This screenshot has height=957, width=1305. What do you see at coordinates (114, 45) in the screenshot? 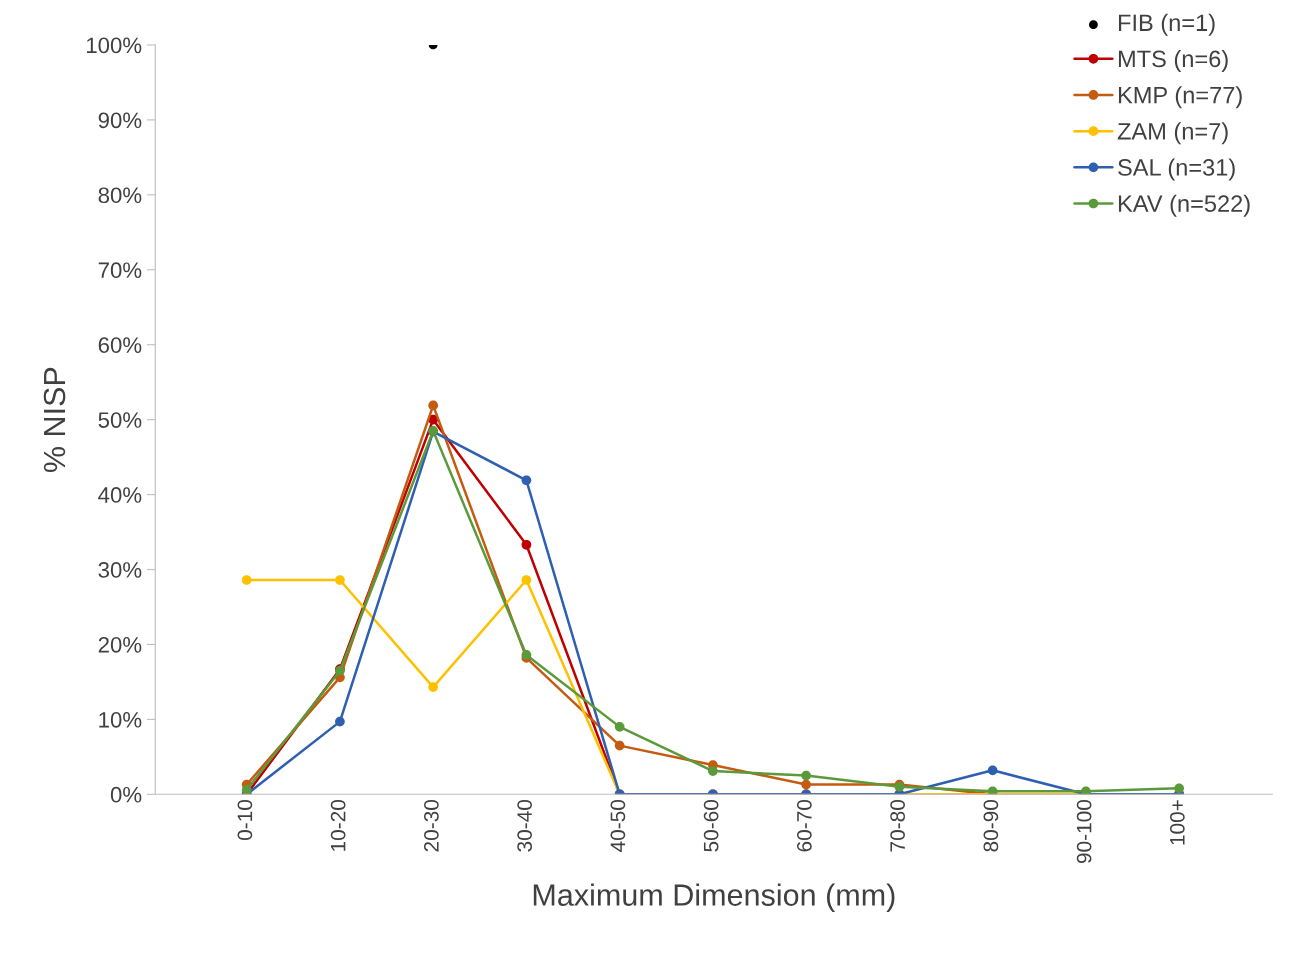
I see `y-tick-label: 100%` at bounding box center [114, 45].